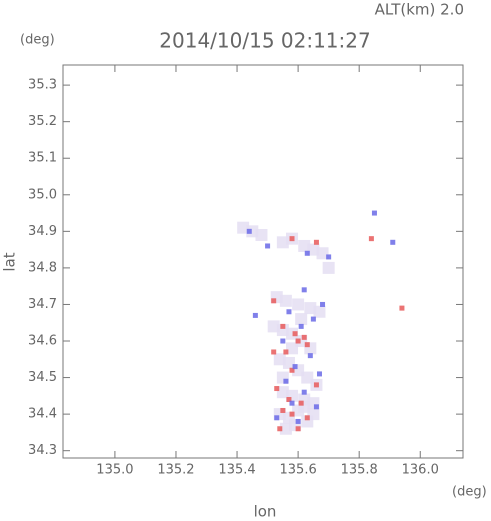 This screenshot has height=521, width=491. What do you see at coordinates (175, 470) in the screenshot?
I see `x-tick-label: 135.2` at bounding box center [175, 470].